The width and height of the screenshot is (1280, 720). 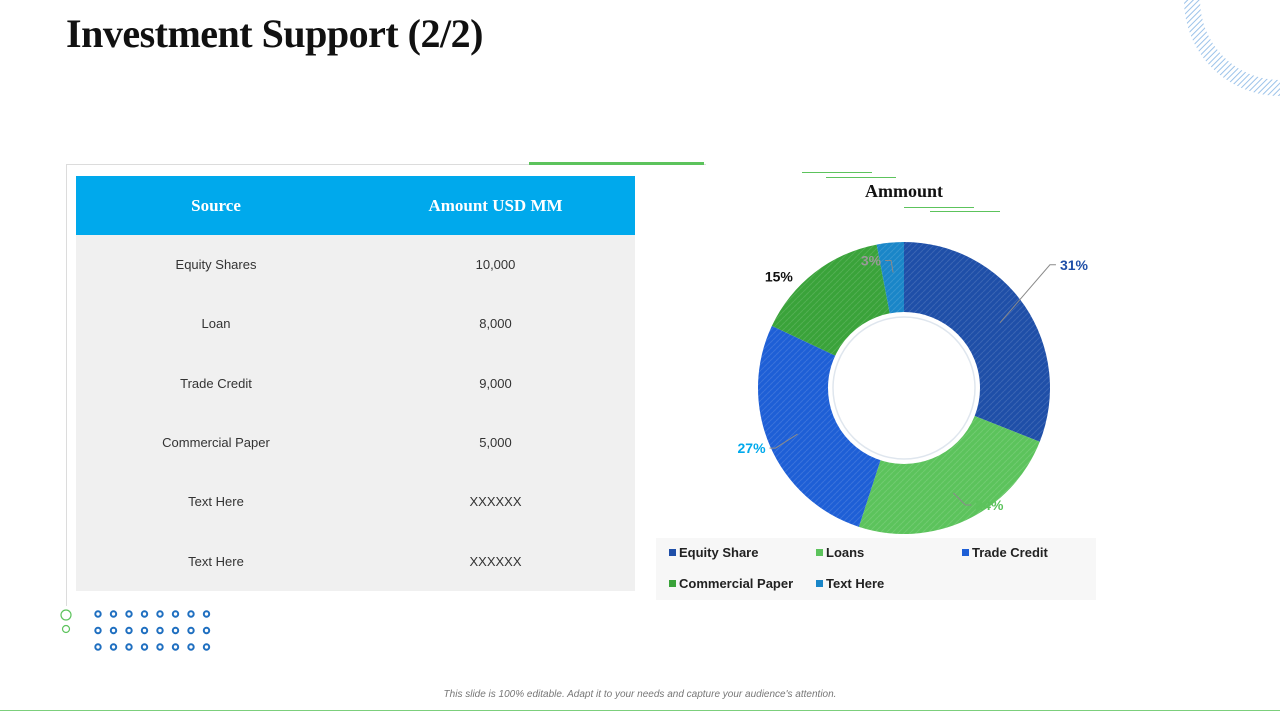 I want to click on decorative-dots, so click(x=135, y=630).